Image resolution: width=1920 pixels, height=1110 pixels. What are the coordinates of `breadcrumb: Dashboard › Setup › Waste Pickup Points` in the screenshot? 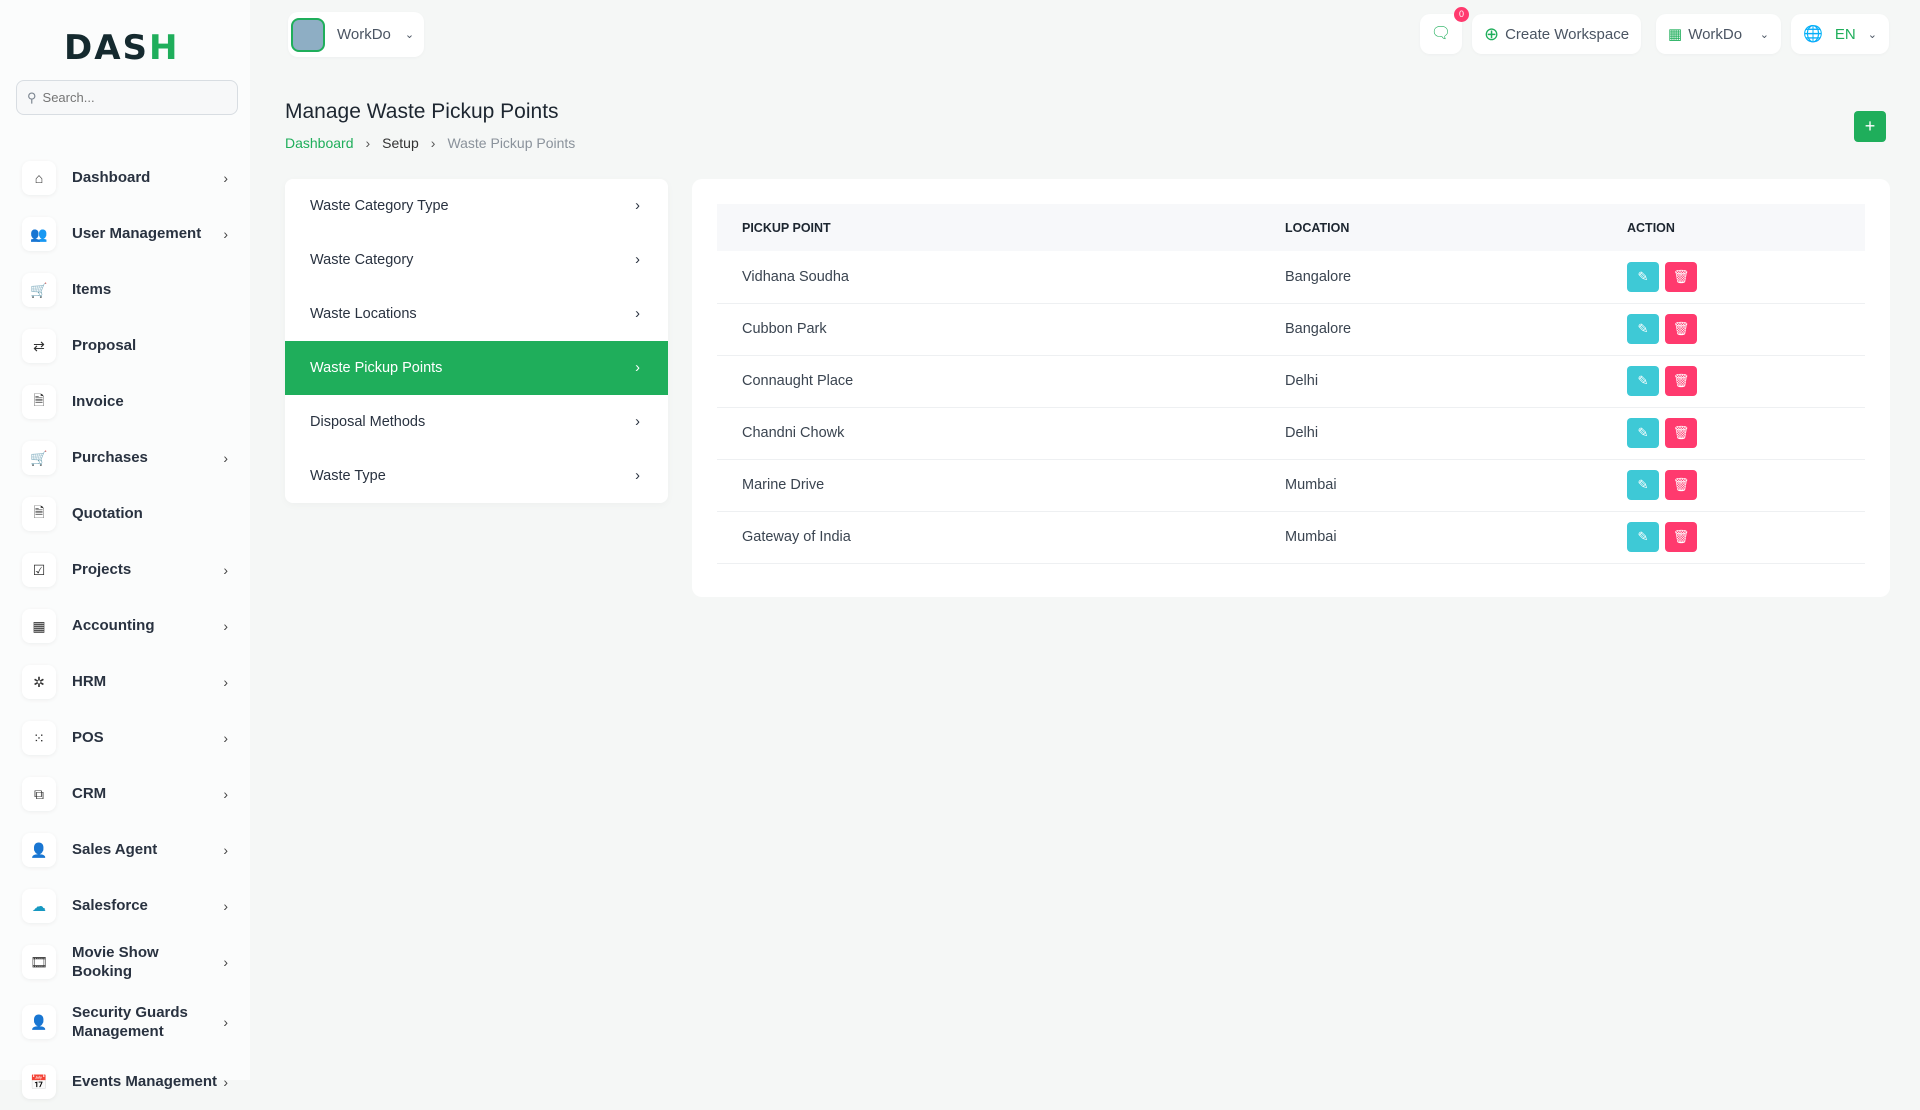 It's located at (430, 143).